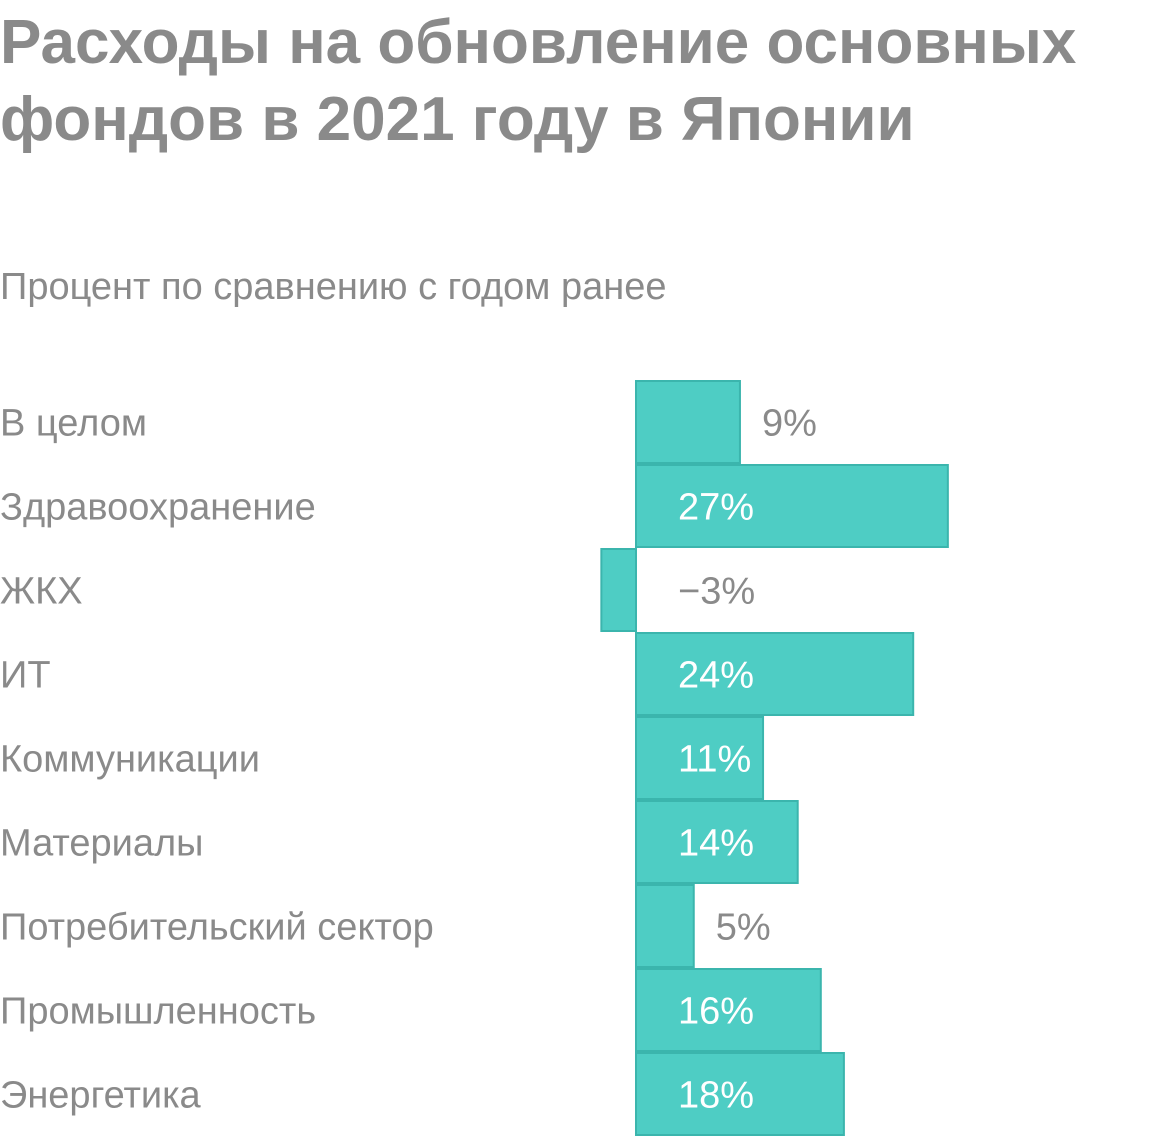 The height and width of the screenshot is (1136, 1160). What do you see at coordinates (25, 676) in the screenshot?
I see `category-label: ИТ` at bounding box center [25, 676].